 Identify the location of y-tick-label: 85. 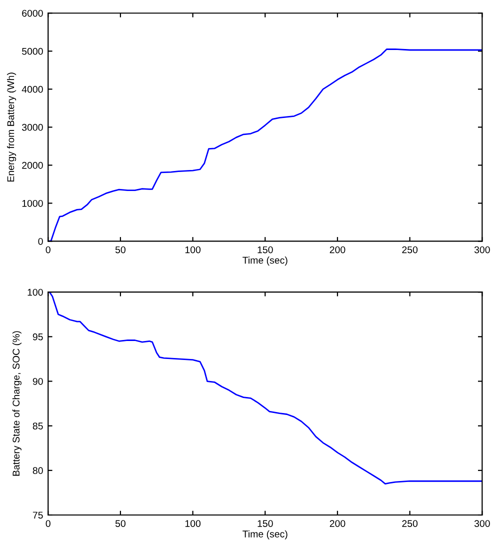
(37, 426).